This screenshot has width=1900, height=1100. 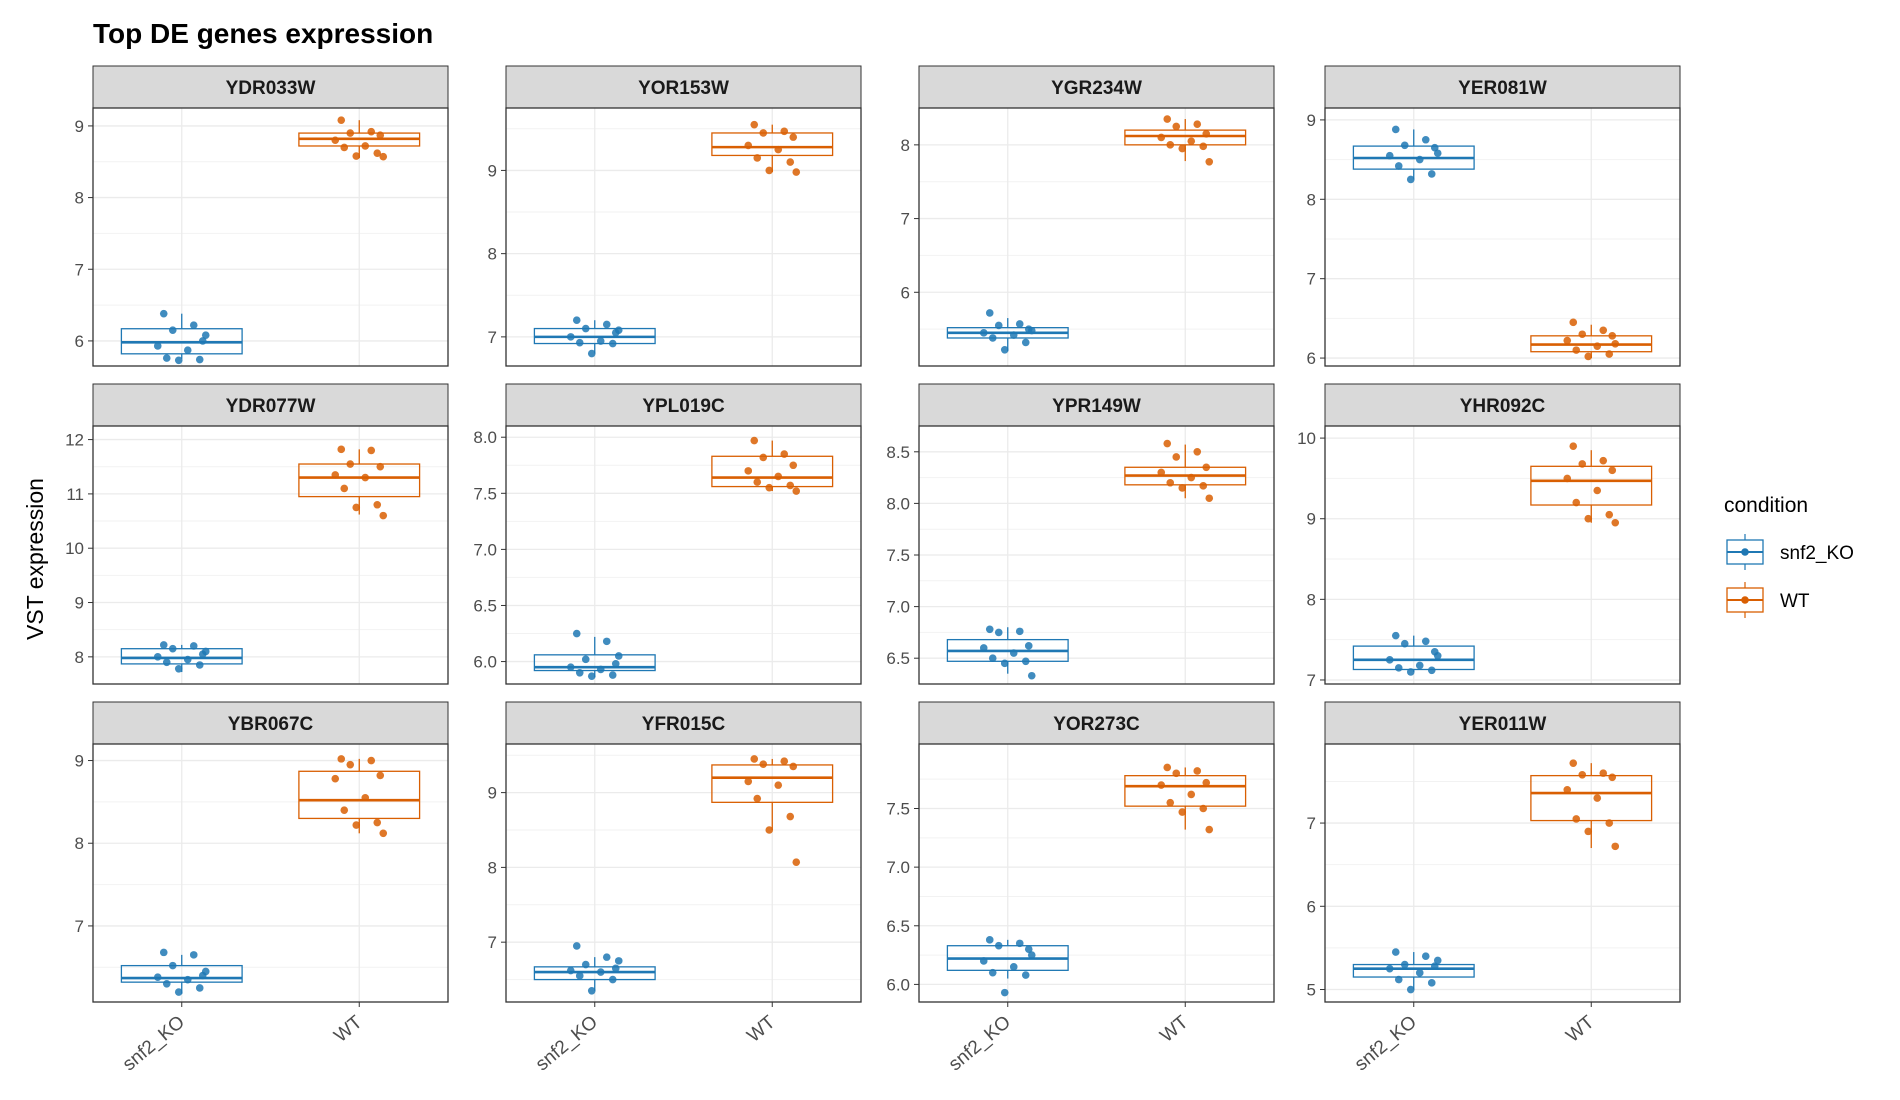 I want to click on panel-yor273c: YOR273C 6.0 6.5 7.0 7.5 snf2_KO WT, so click(x=1080, y=888).